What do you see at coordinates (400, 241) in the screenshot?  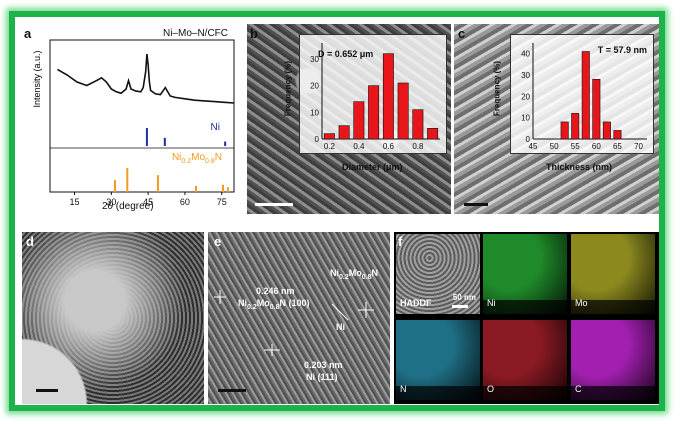 I see `panel-label: f` at bounding box center [400, 241].